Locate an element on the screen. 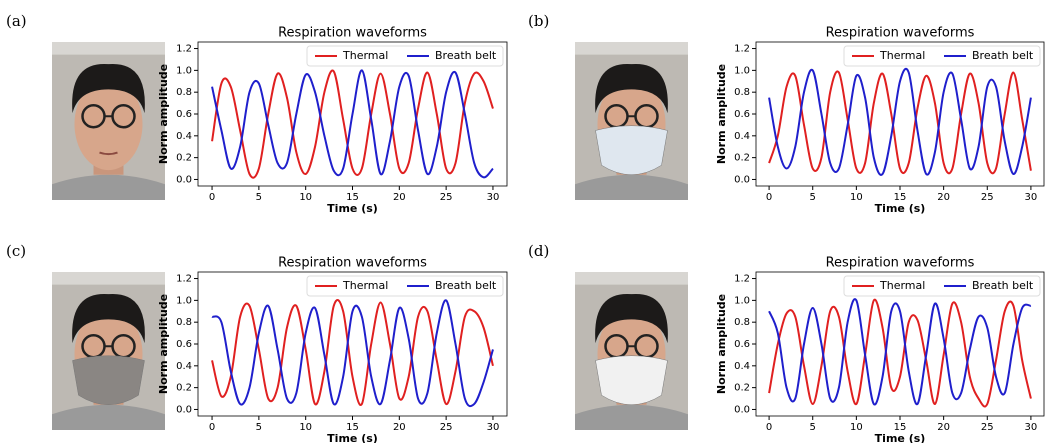  panel-label: (d) is located at coordinates (538, 251).